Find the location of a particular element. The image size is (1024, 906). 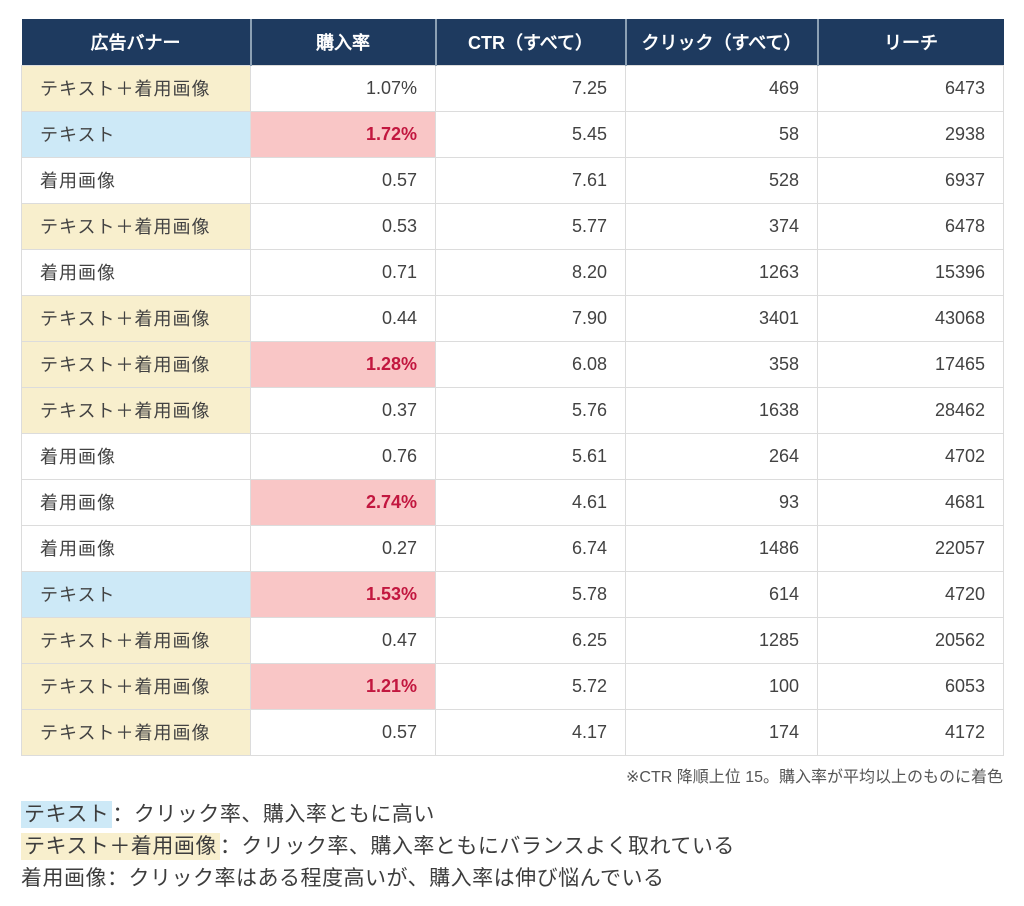

cell-clicks: 528 is located at coordinates (721, 180).